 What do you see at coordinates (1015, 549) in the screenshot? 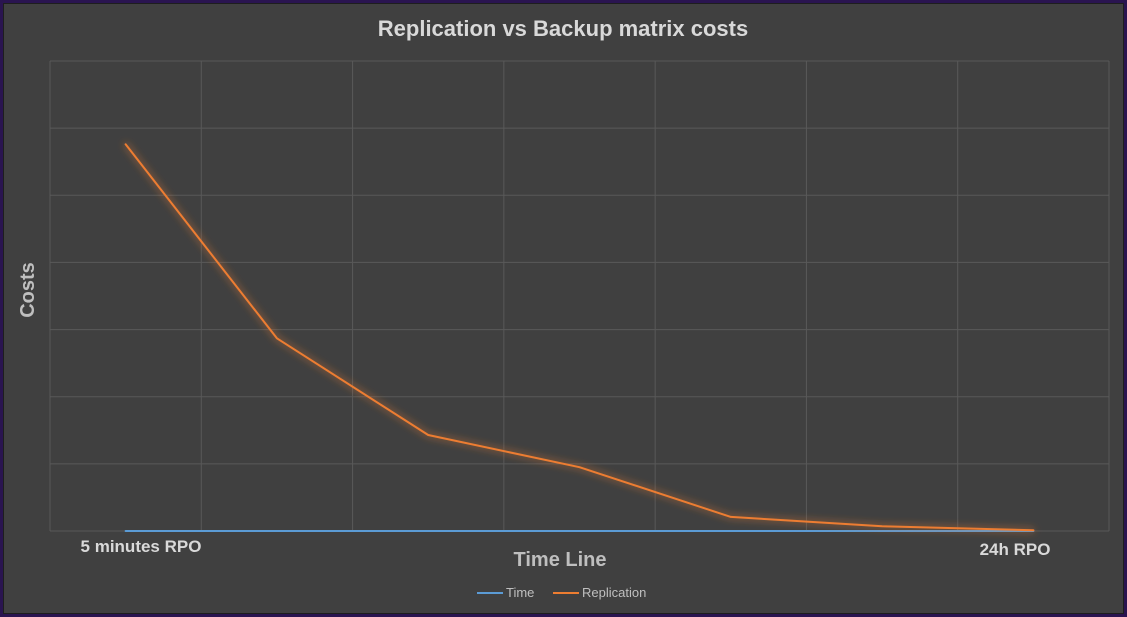
I see `x-tick-label-last: 24h RPO` at bounding box center [1015, 549].